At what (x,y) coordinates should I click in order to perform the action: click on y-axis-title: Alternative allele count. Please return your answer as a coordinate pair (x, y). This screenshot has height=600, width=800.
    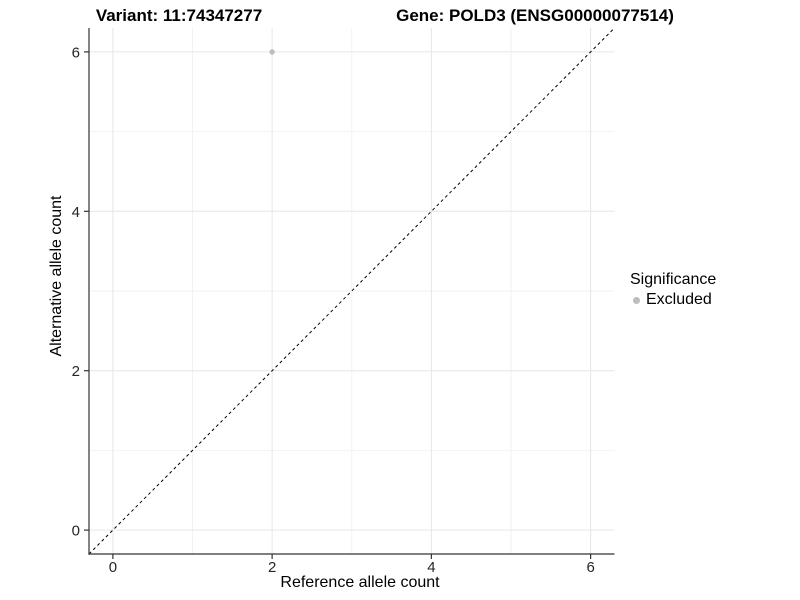
    Looking at the image, I should click on (56, 276).